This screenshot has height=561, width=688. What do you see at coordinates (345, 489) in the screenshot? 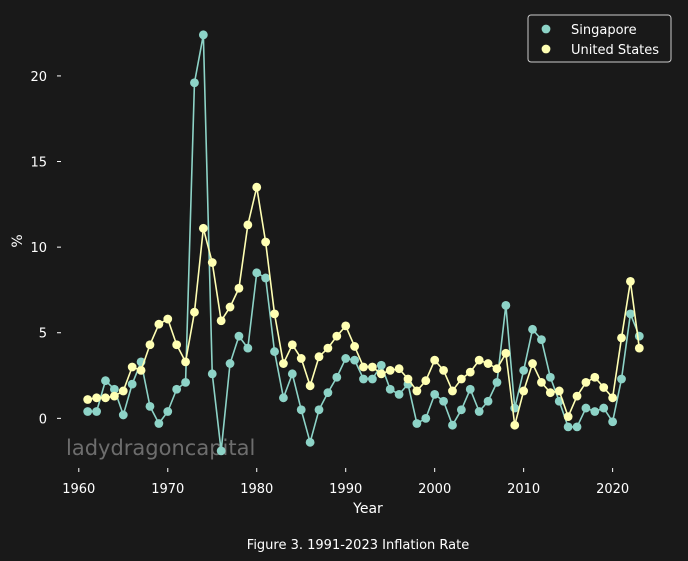
I see `x-tick-label: 1990` at bounding box center [345, 489].